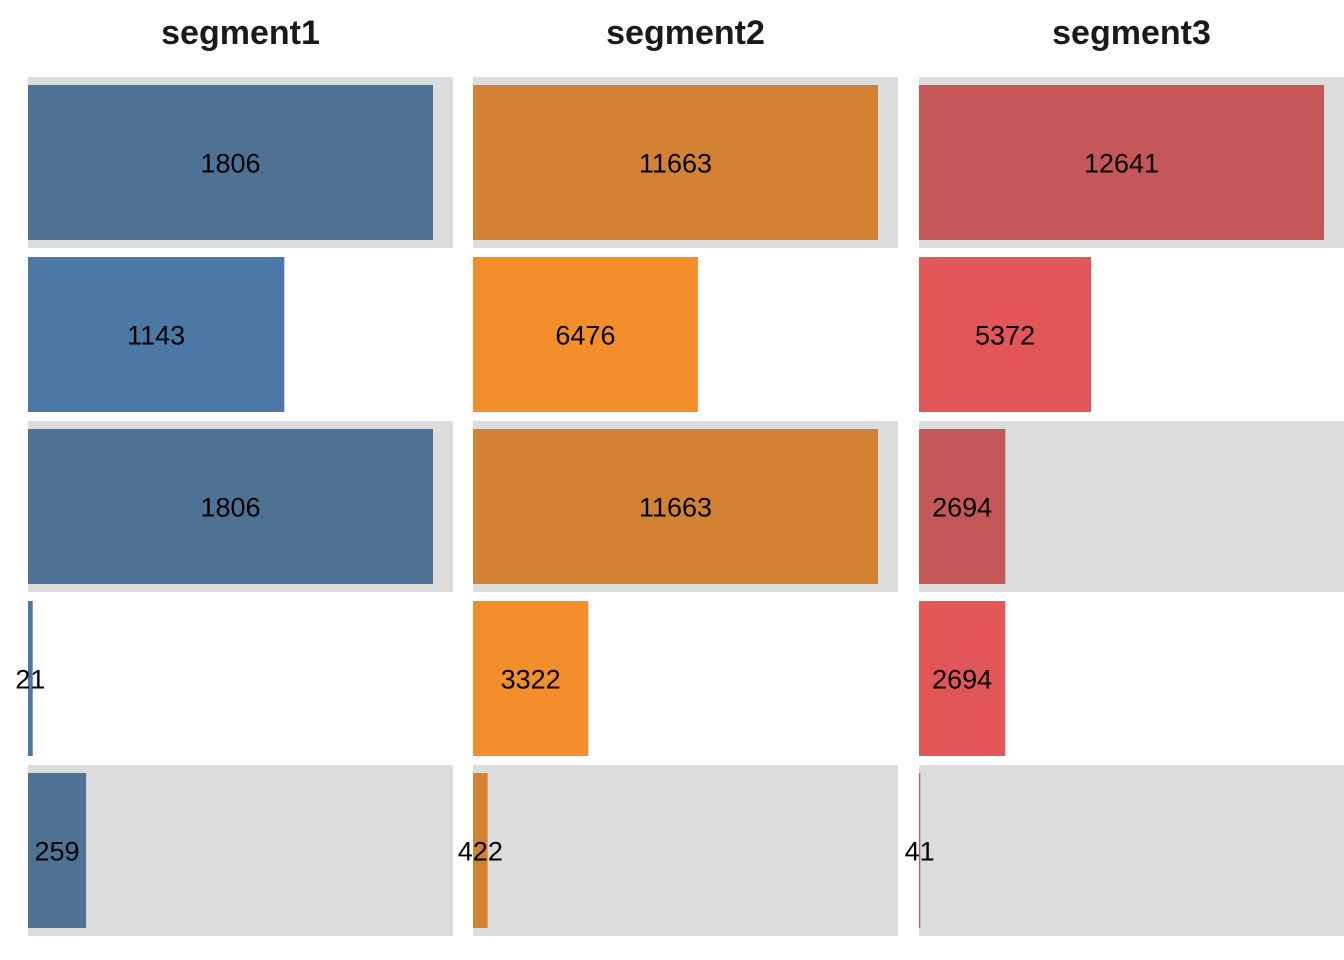 The width and height of the screenshot is (1344, 960). What do you see at coordinates (1131, 33) in the screenshot?
I see `panel-title: segment3` at bounding box center [1131, 33].